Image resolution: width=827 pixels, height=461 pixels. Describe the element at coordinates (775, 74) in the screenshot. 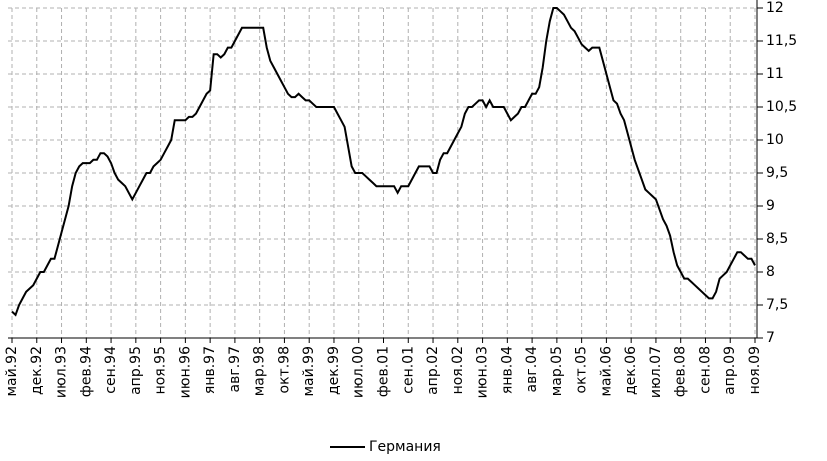

I see `y-tick-label: 11` at that location.